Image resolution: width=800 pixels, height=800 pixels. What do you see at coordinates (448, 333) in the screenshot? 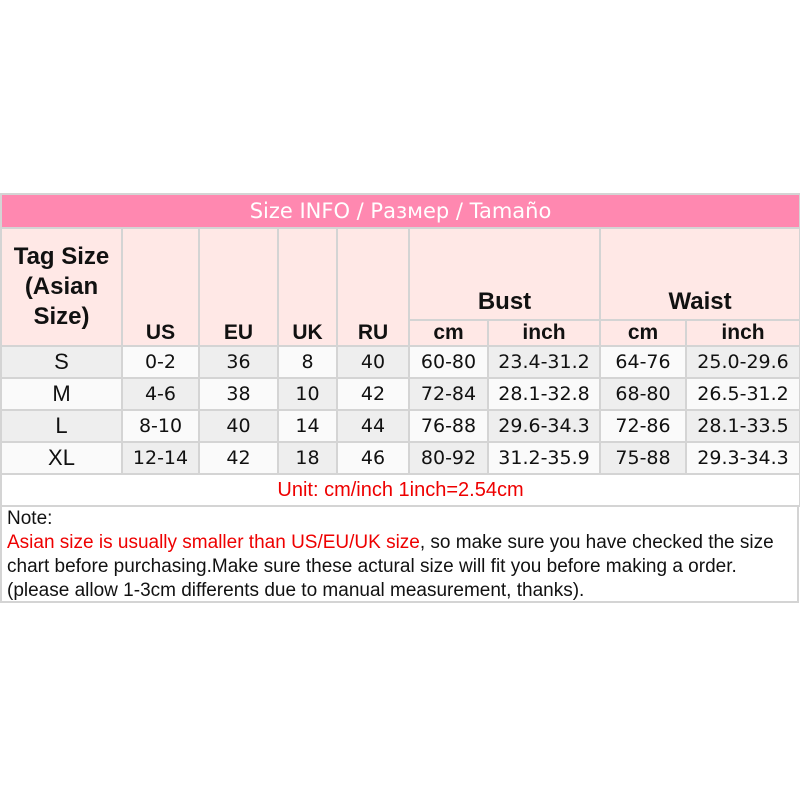
I see `header-bust-cm: cm` at bounding box center [448, 333].